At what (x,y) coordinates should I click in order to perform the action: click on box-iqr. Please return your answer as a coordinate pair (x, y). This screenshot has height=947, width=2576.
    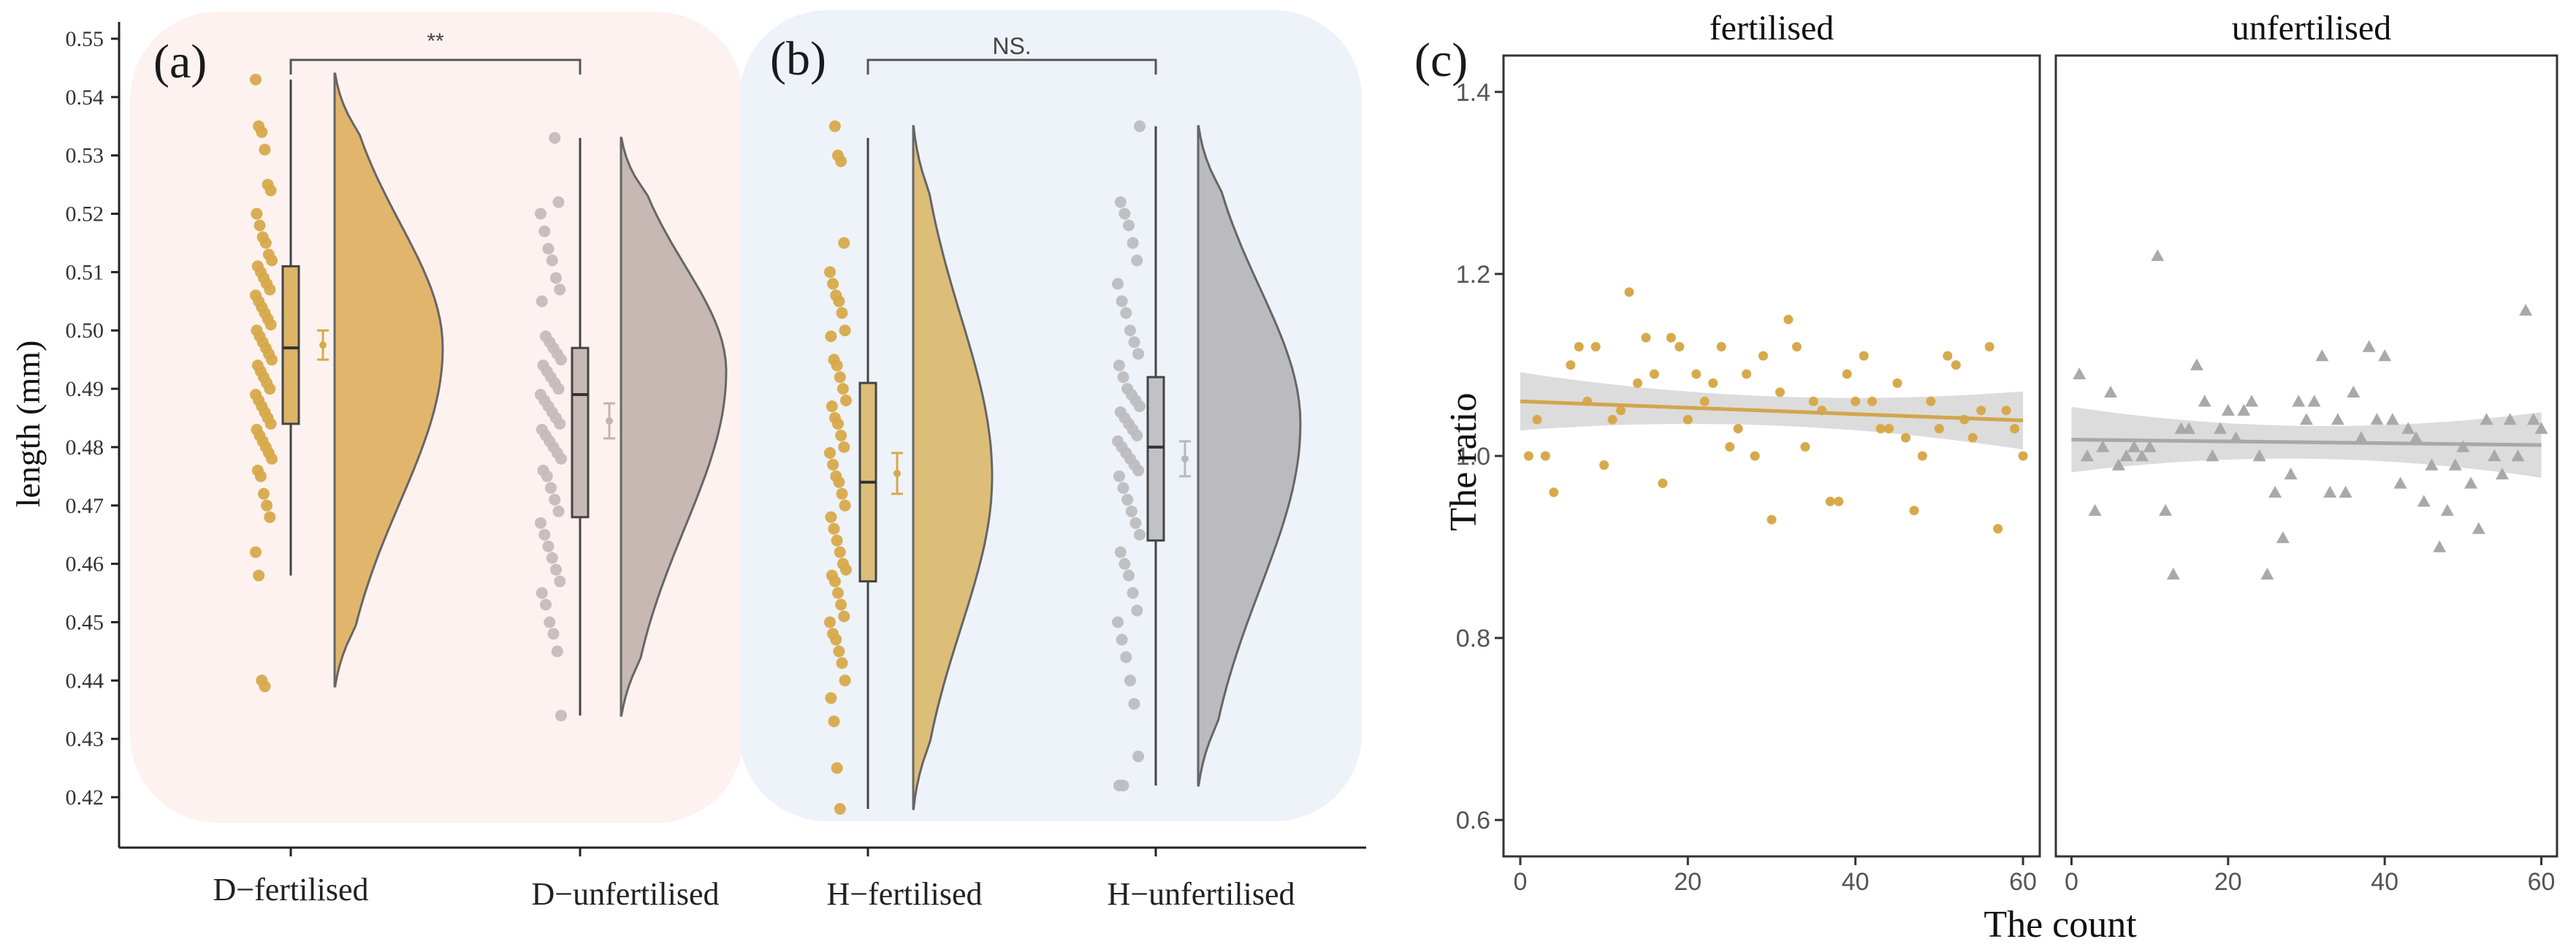
    Looking at the image, I should click on (1155, 459).